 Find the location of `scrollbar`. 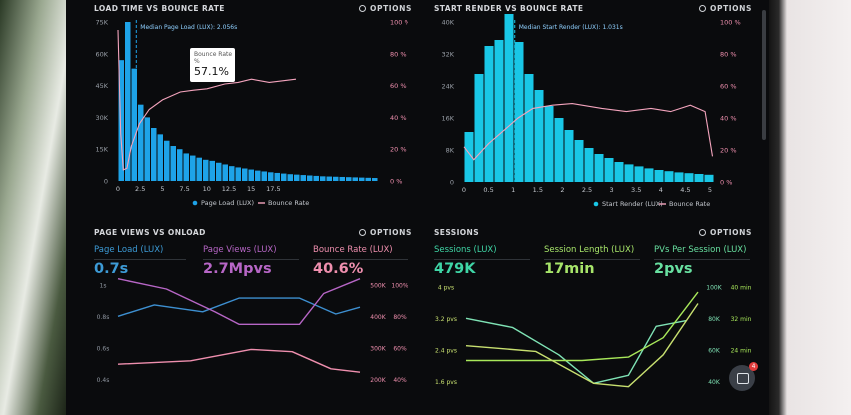

scrollbar is located at coordinates (764, 75).